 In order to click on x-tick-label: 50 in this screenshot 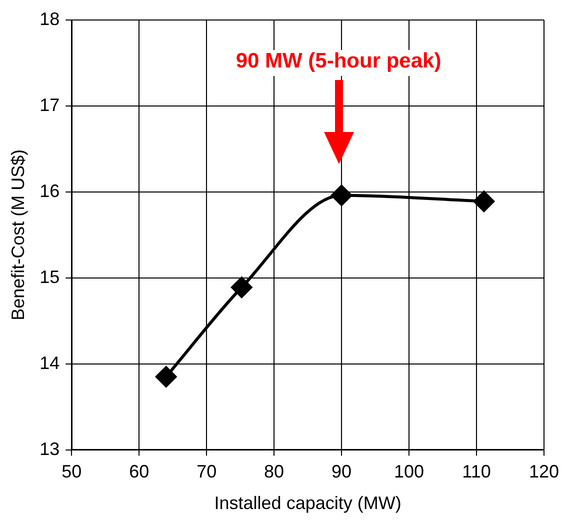, I will do `click(72, 472)`.